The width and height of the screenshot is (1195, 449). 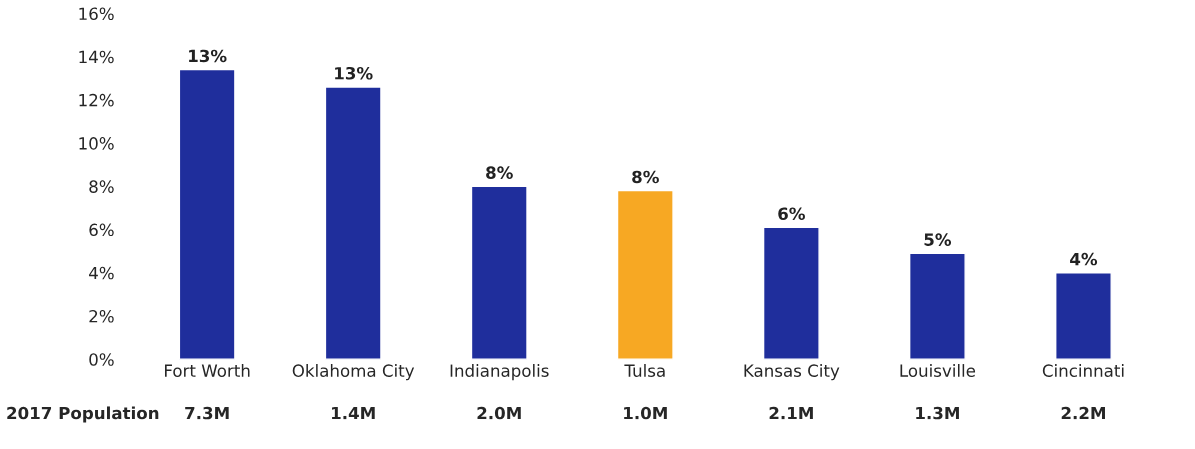 I want to click on x-tick-label: Louisville, so click(x=938, y=370).